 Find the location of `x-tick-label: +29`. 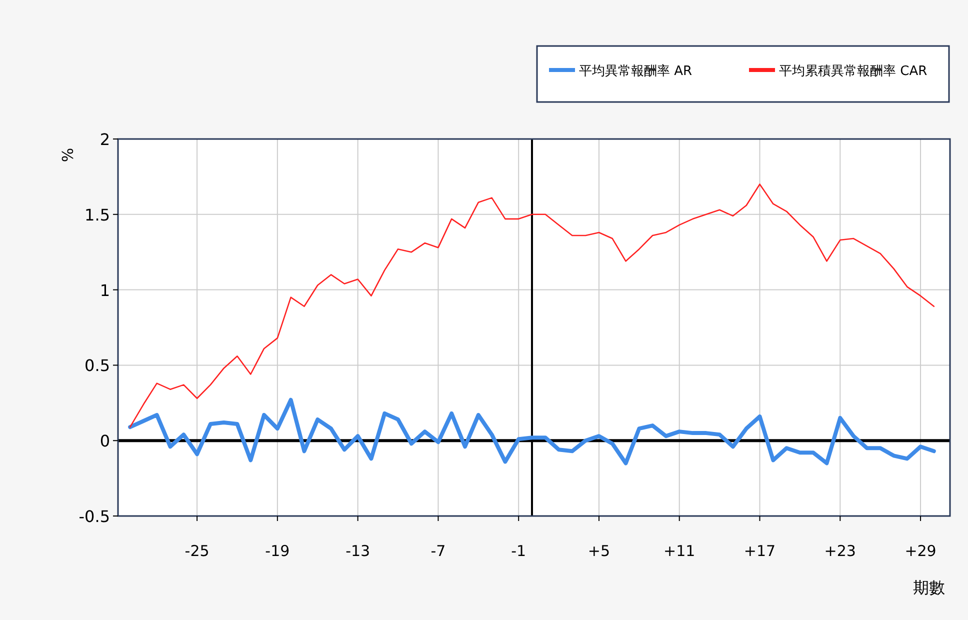

x-tick-label: +29 is located at coordinates (920, 551).